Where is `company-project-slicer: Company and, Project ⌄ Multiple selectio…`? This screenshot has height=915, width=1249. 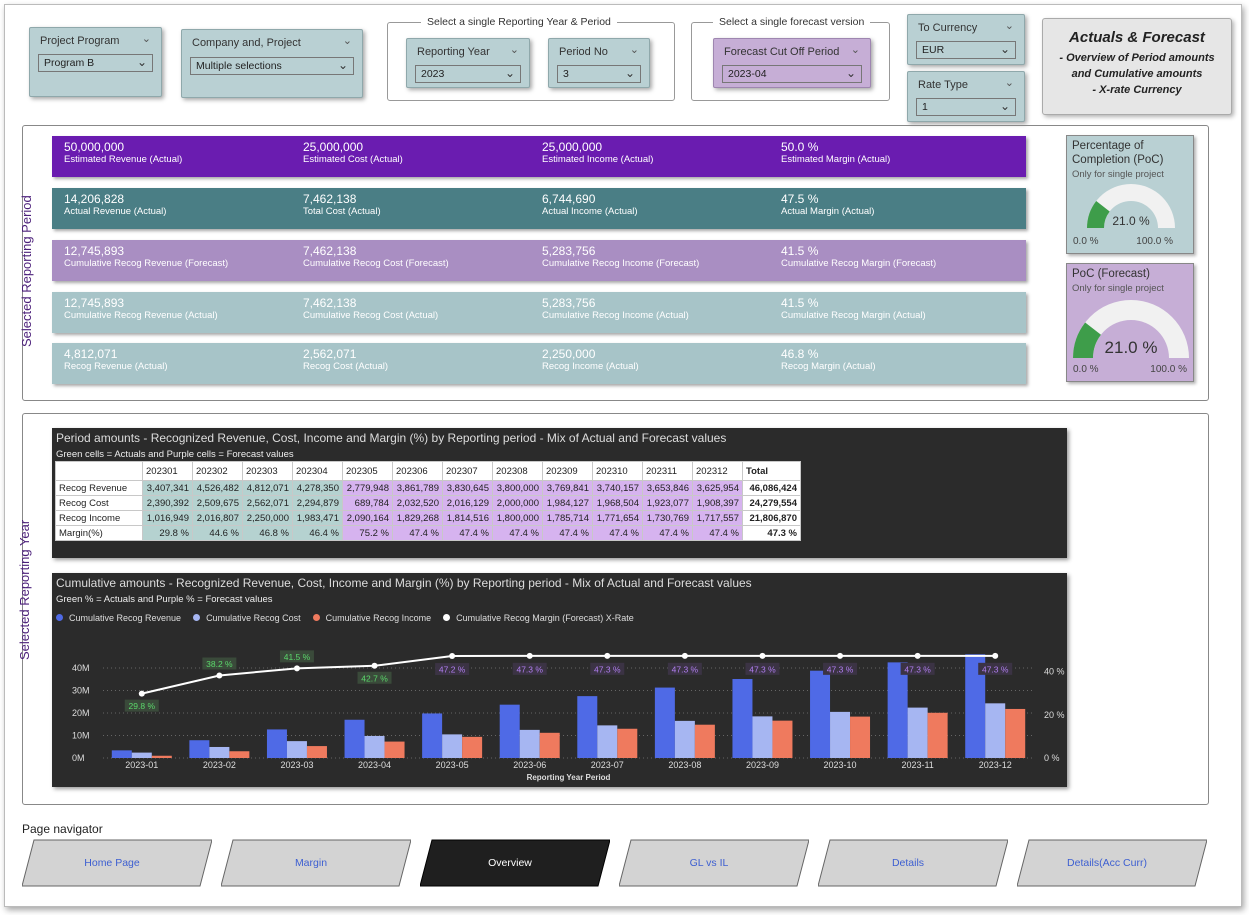 company-project-slicer: Company and, Project ⌄ Multiple selectio… is located at coordinates (272, 63).